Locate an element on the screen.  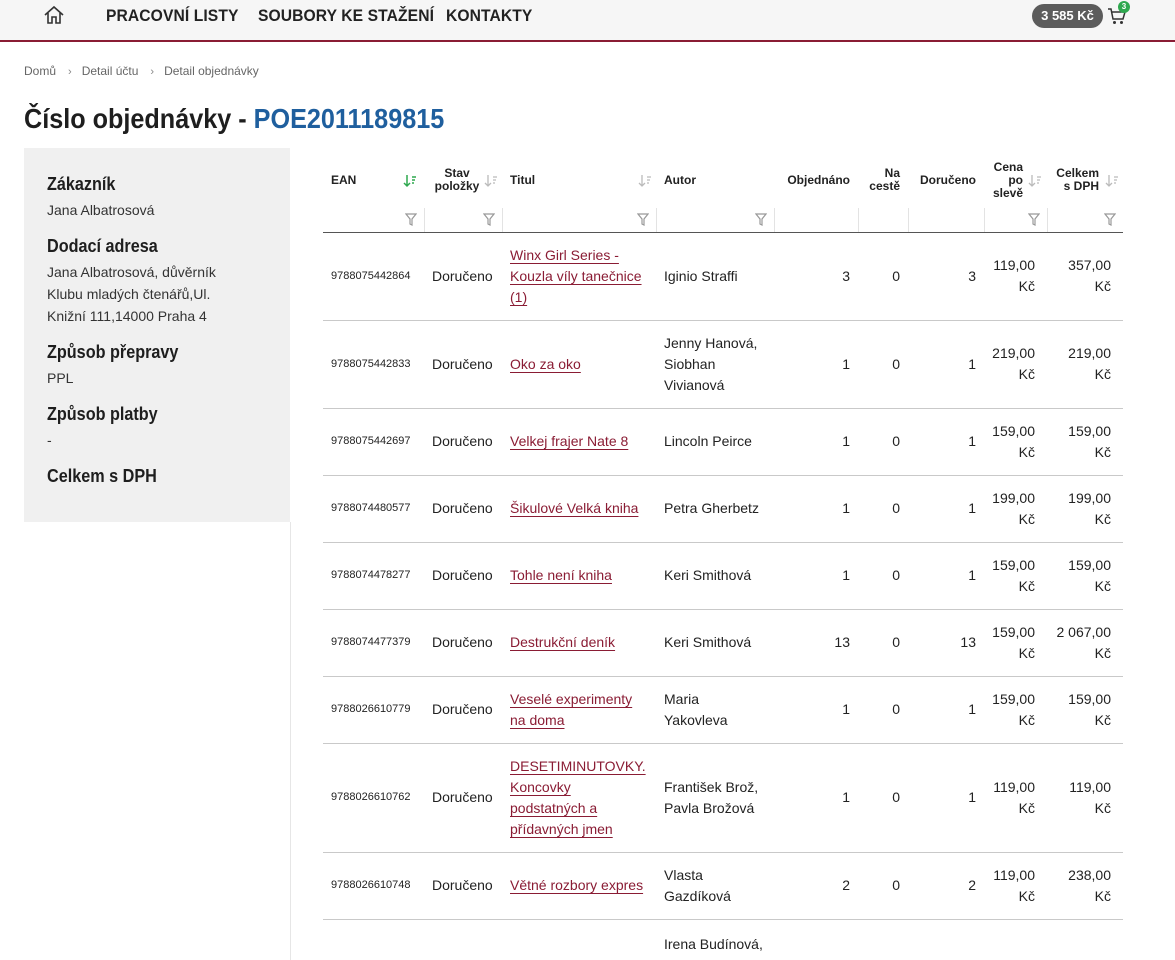
header-price: Cena po slevě is located at coordinates (1015, 180).